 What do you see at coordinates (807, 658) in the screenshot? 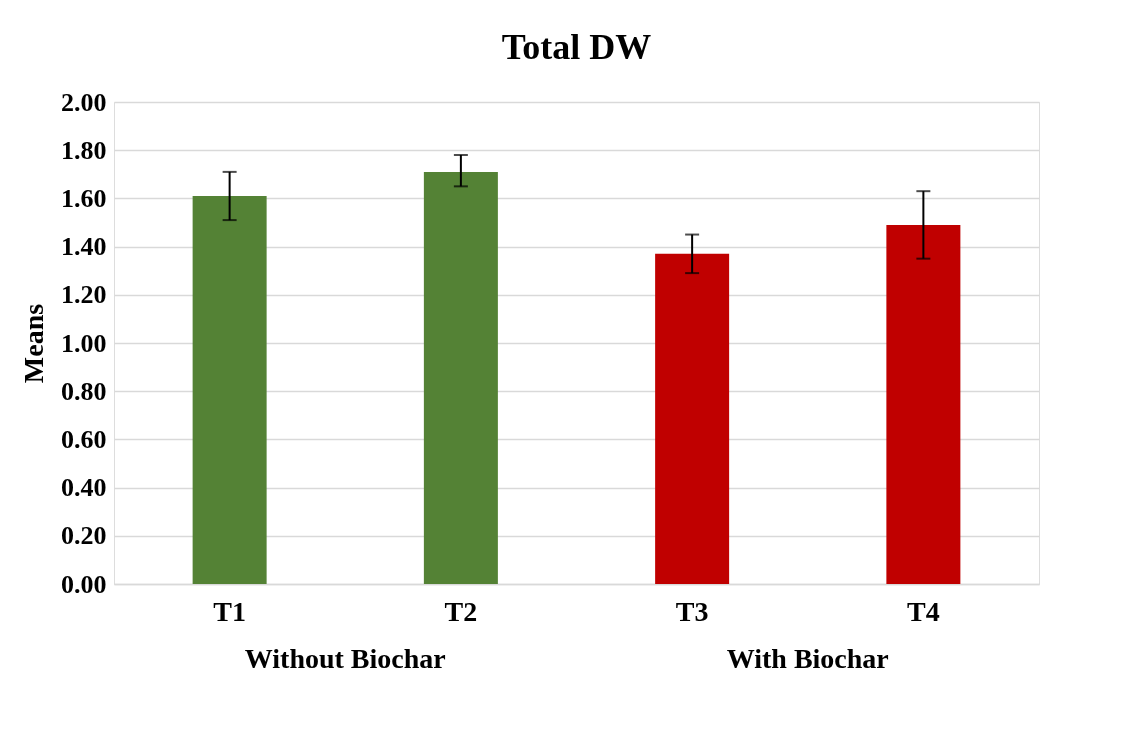
I see `text: With Biochar` at bounding box center [807, 658].